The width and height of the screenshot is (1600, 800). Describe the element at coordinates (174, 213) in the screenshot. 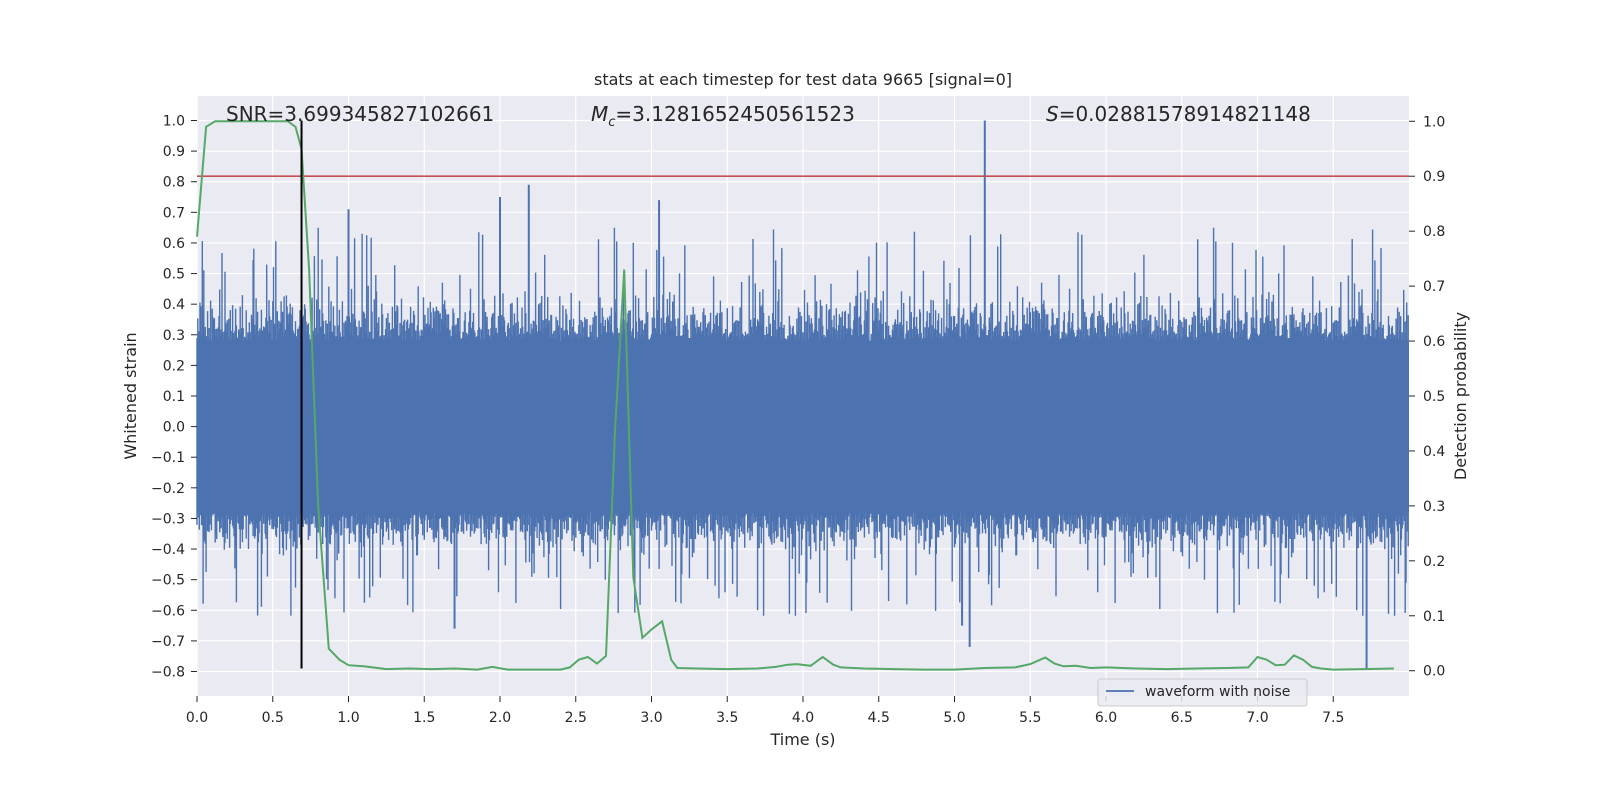

I see `y-tick-label: 0.7` at that location.